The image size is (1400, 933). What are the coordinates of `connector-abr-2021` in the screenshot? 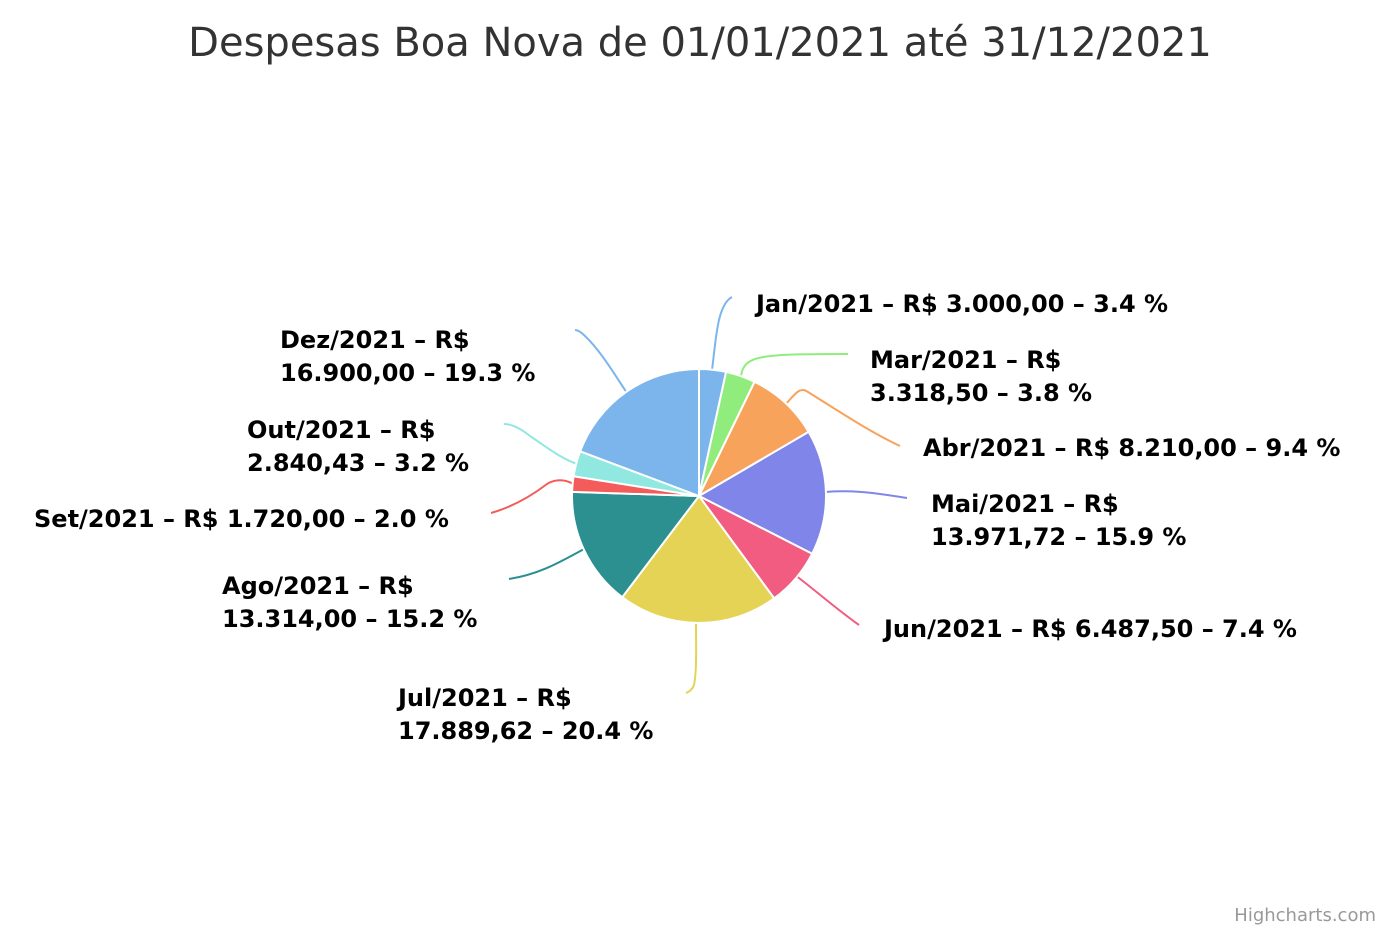 It's located at (843, 417).